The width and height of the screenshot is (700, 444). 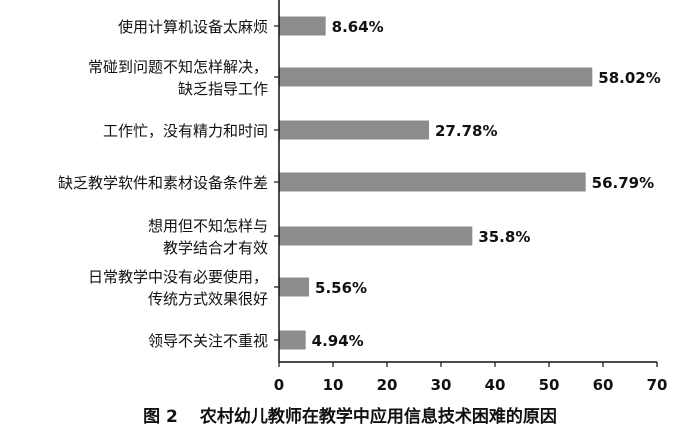 What do you see at coordinates (208, 299) in the screenshot?
I see `category-label: 传统方式效果很好` at bounding box center [208, 299].